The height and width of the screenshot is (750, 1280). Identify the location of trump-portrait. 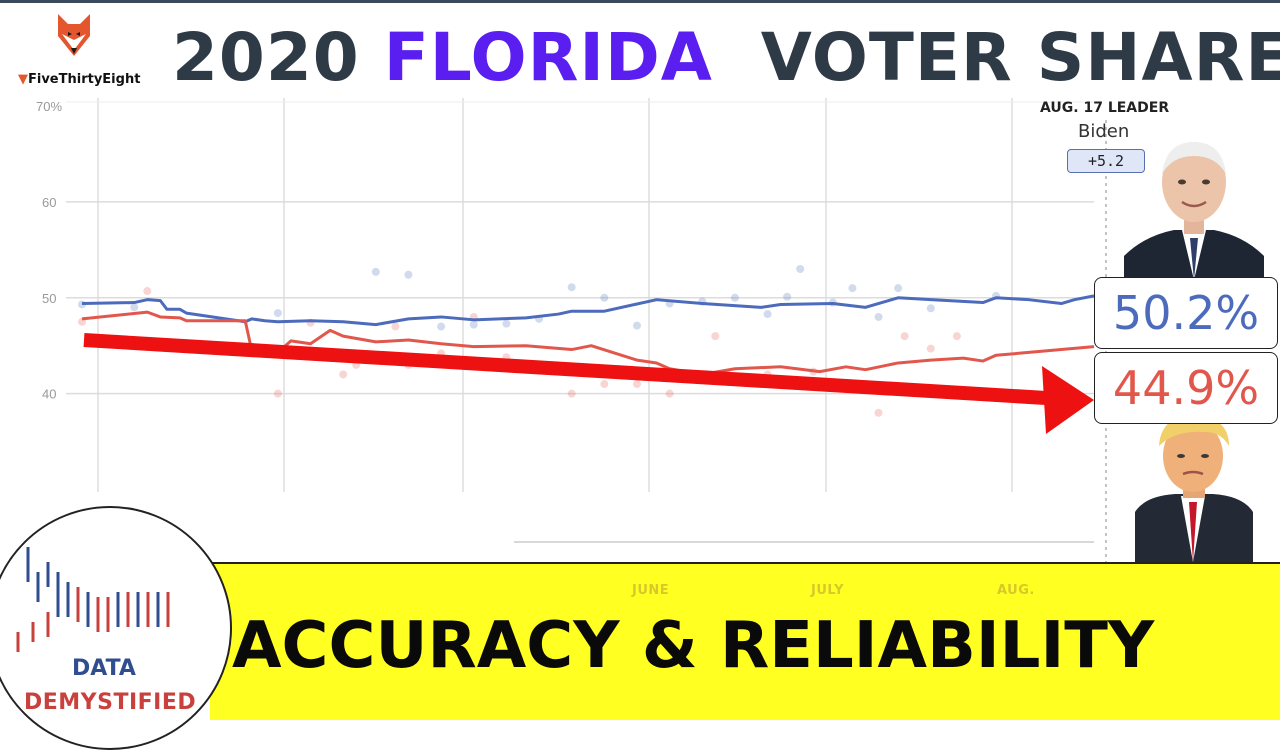
(1194, 488).